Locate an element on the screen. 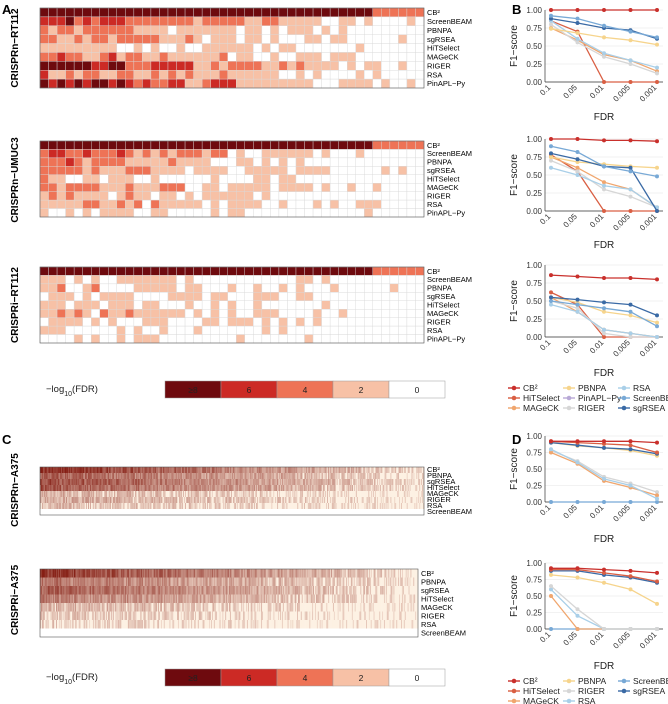 The height and width of the screenshot is (704, 668). heat-row-label: RIGER is located at coordinates (439, 195).